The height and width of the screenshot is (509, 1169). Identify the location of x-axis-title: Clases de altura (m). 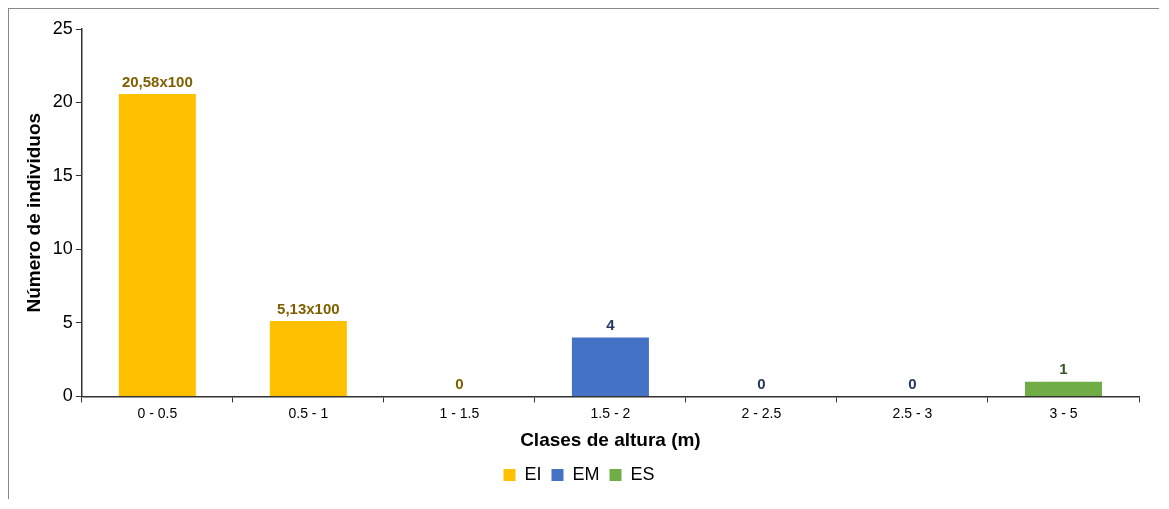
(610, 439).